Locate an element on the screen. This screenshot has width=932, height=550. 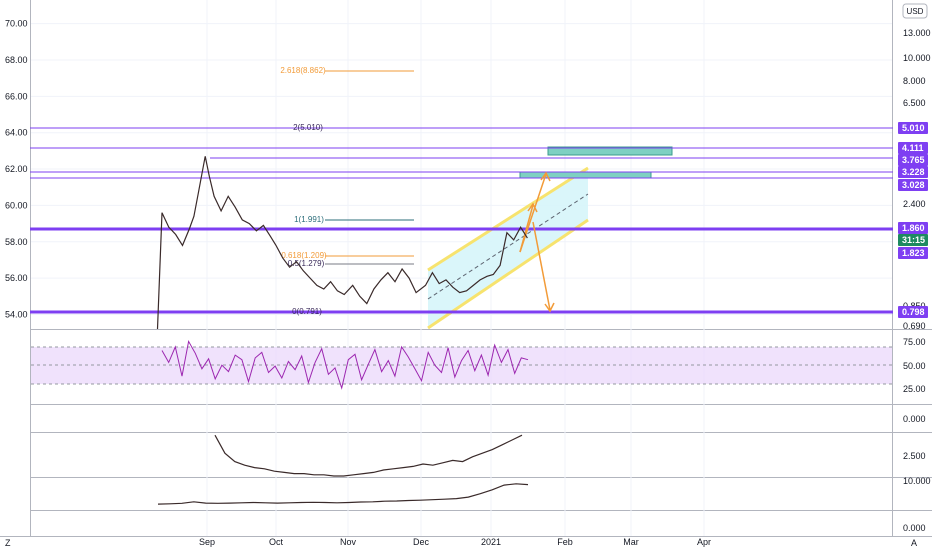
price-tag-label: 1.823 is located at coordinates (913, 253).